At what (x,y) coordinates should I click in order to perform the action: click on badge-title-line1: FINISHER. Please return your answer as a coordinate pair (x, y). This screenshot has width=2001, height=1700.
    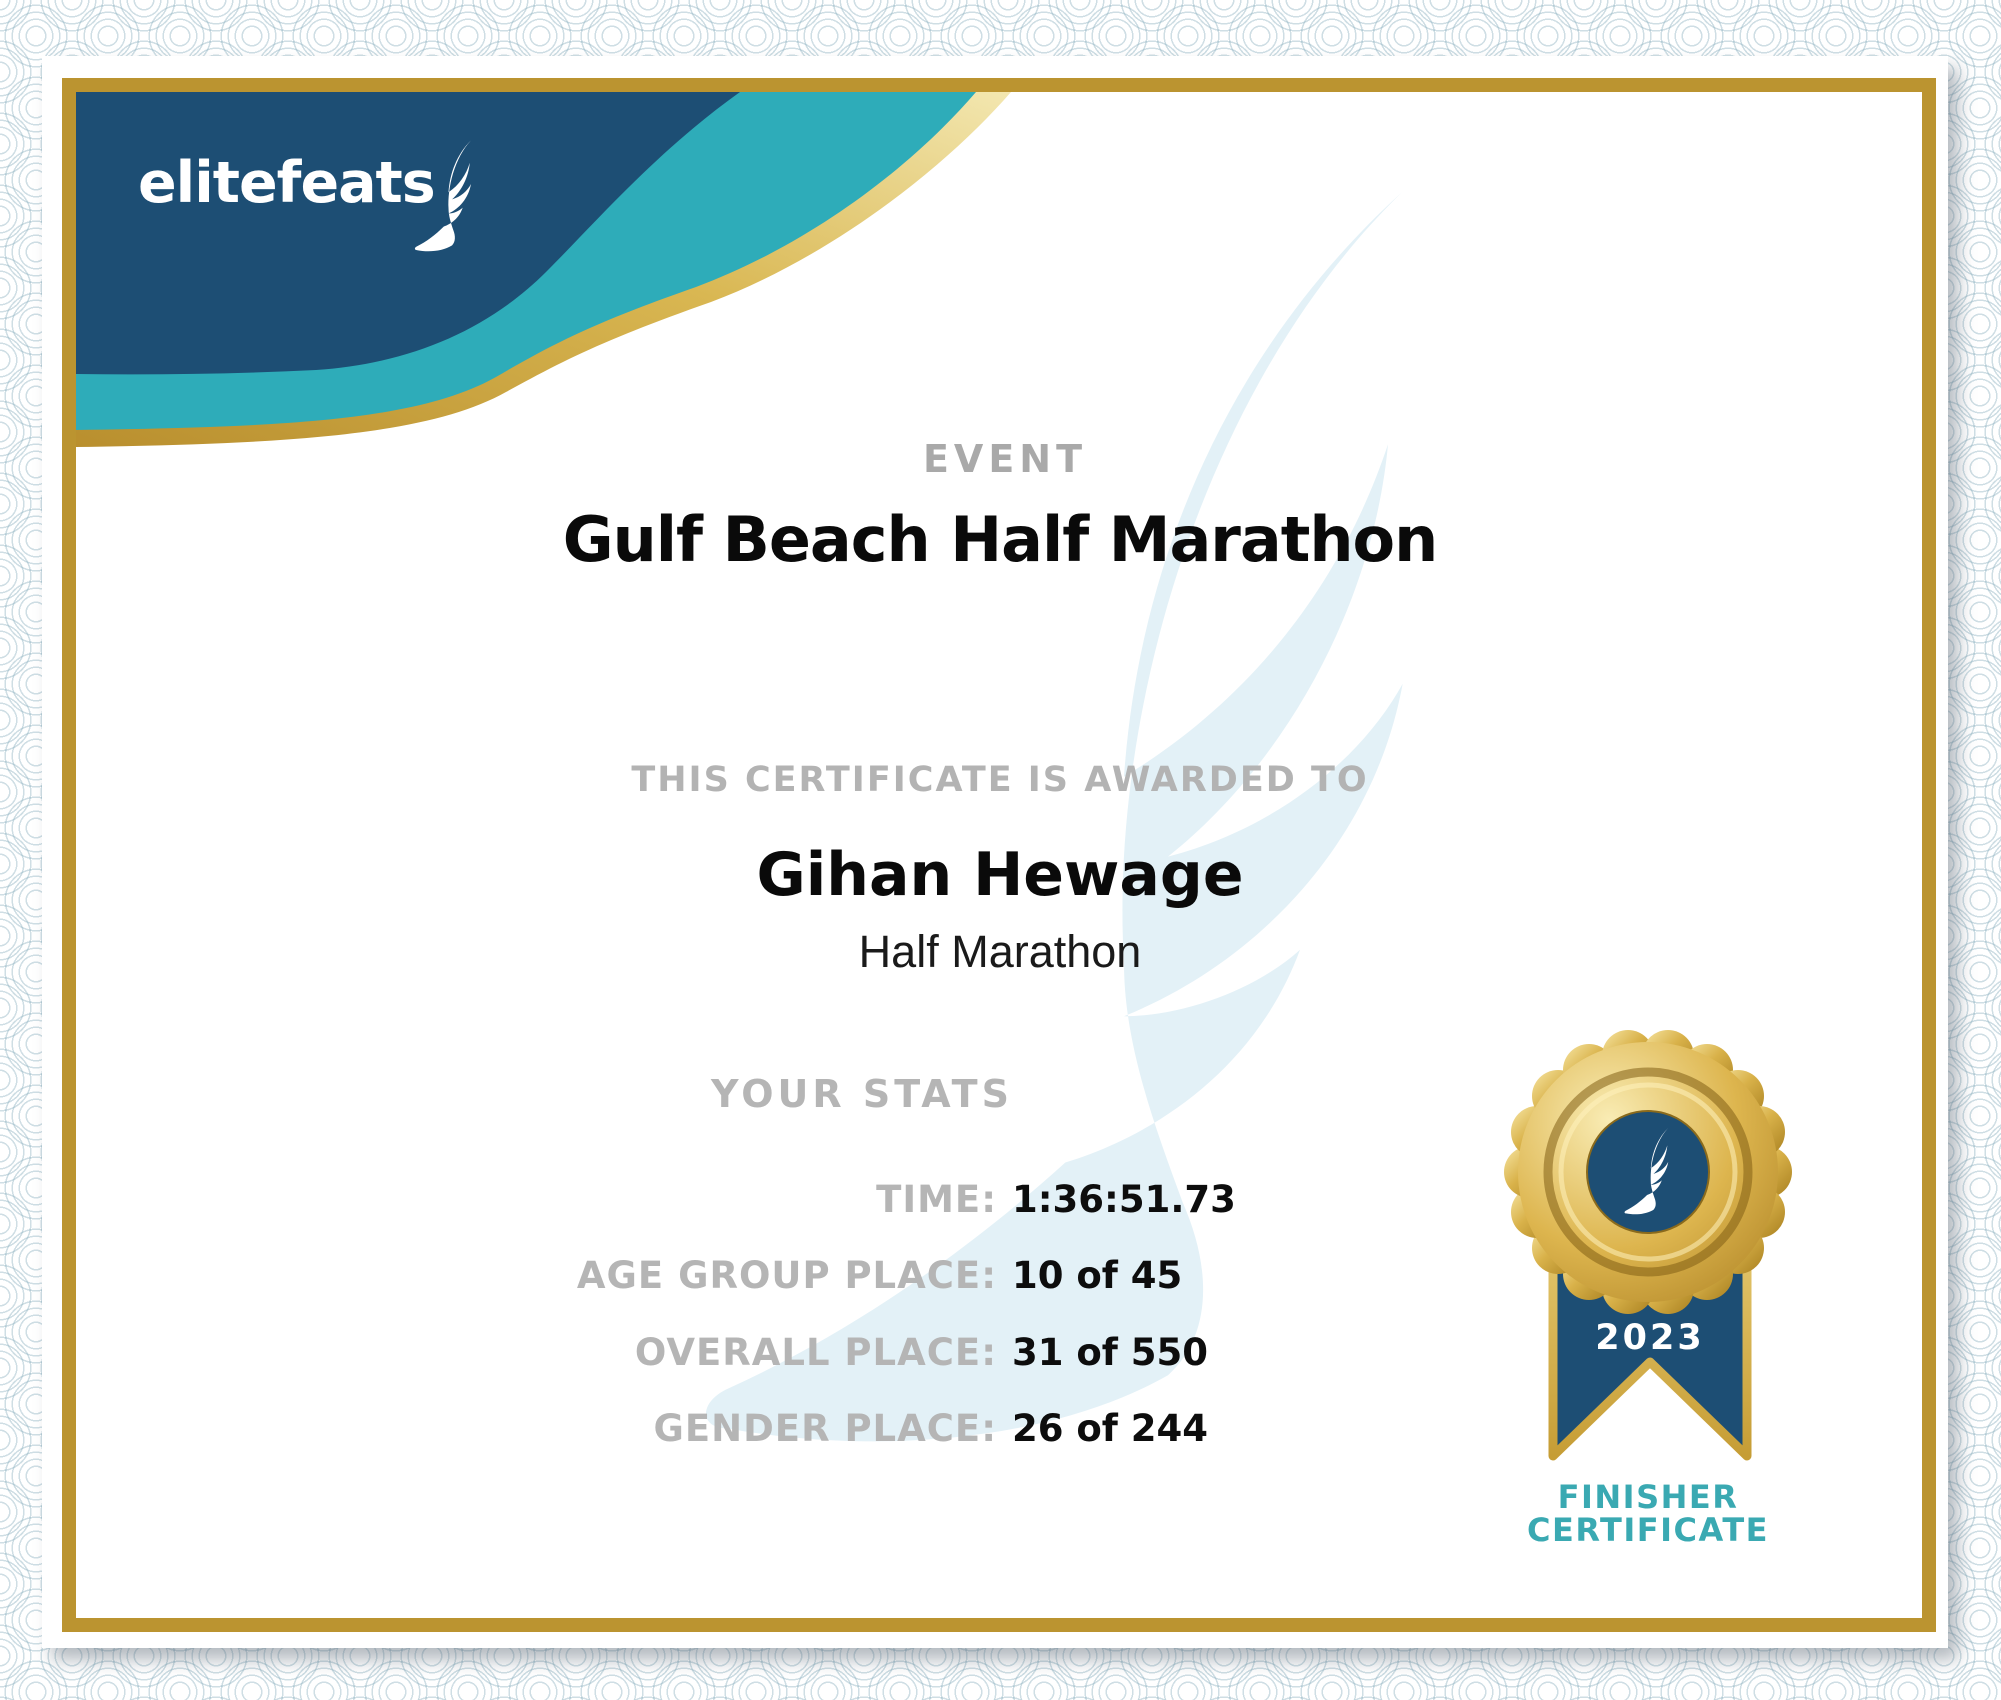
    Looking at the image, I should click on (1648, 1497).